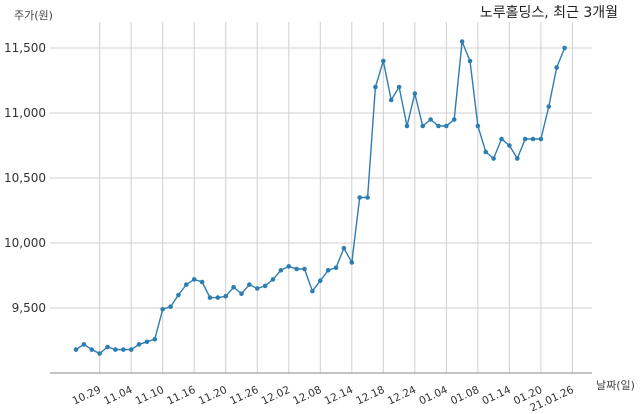 Image resolution: width=640 pixels, height=414 pixels. What do you see at coordinates (244, 396) in the screenshot?
I see `x-tick-label: 11.26` at bounding box center [244, 396].